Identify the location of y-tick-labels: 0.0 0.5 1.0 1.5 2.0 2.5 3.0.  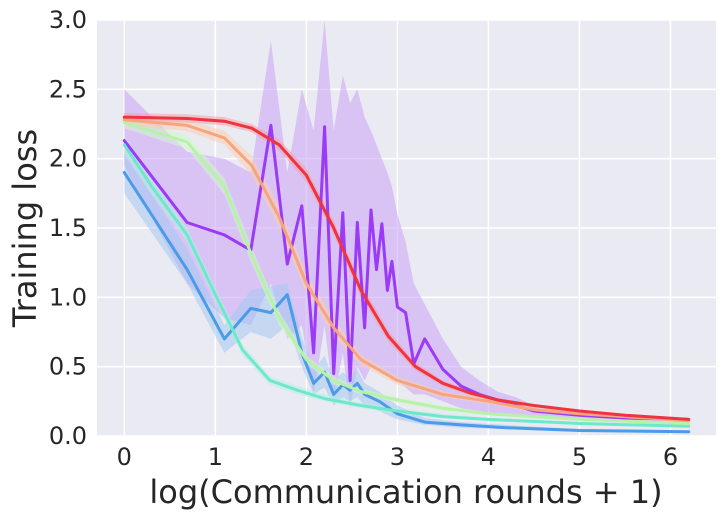
(68, 228).